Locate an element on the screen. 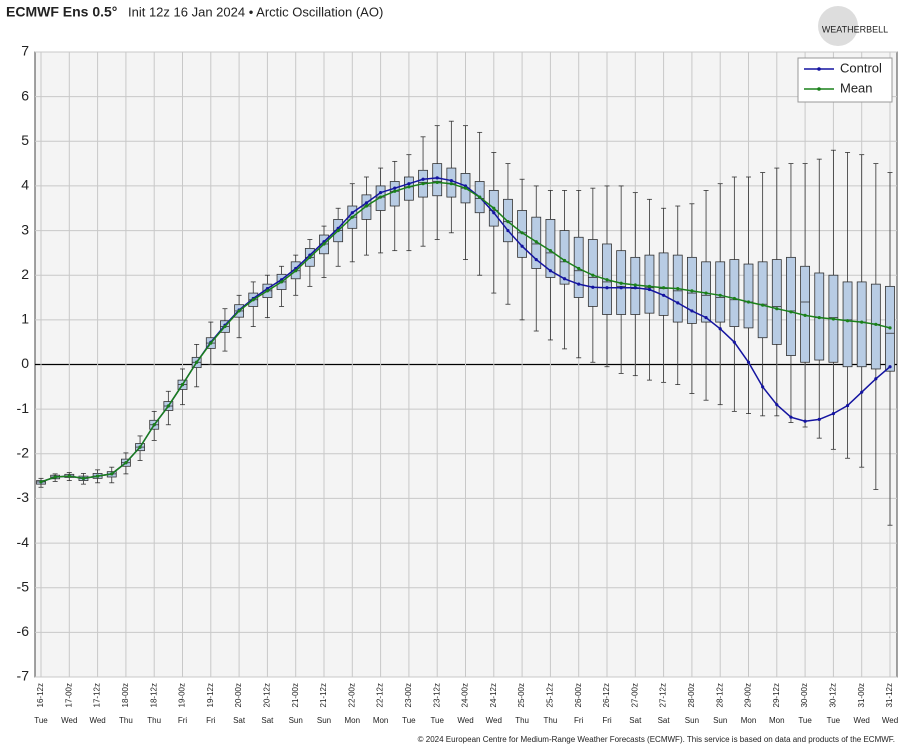 Image resolution: width=913 pixels, height=750 pixels. x-tick-label: 18-00z is located at coordinates (125, 695).